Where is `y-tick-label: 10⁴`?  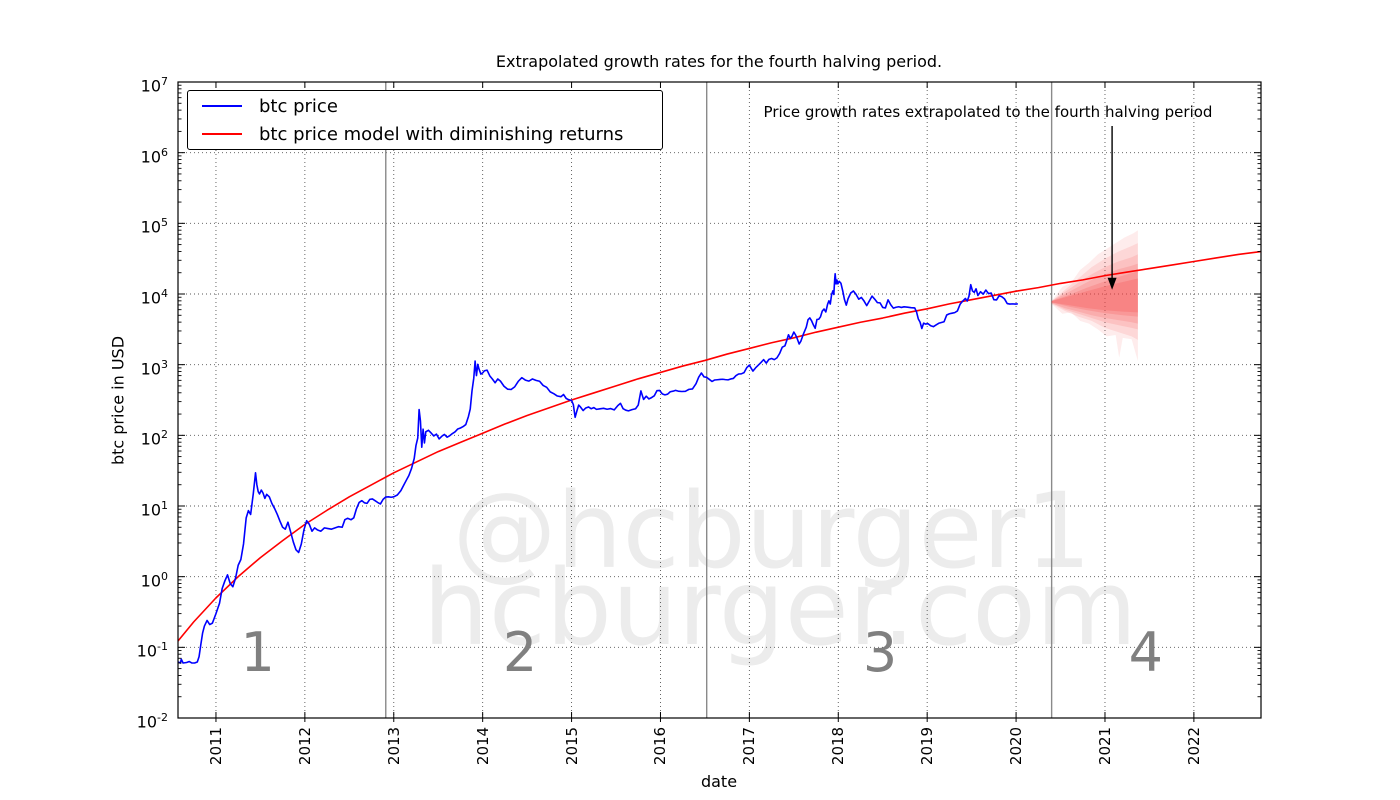
y-tick-label: 10⁴ is located at coordinates (154, 297).